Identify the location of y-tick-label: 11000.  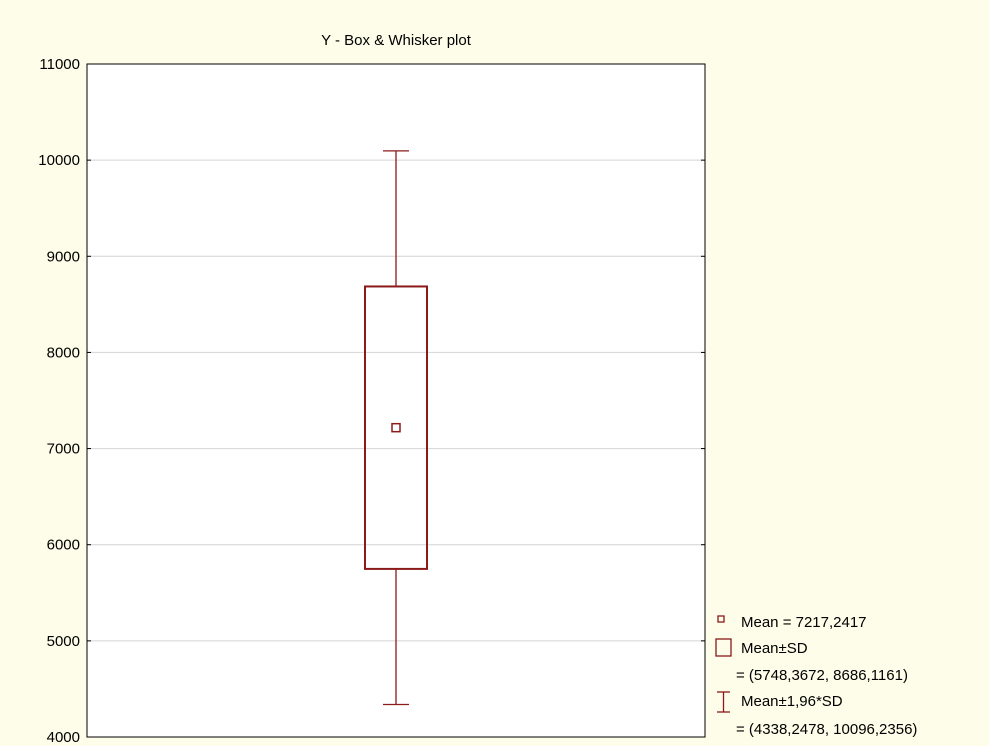
(59, 64).